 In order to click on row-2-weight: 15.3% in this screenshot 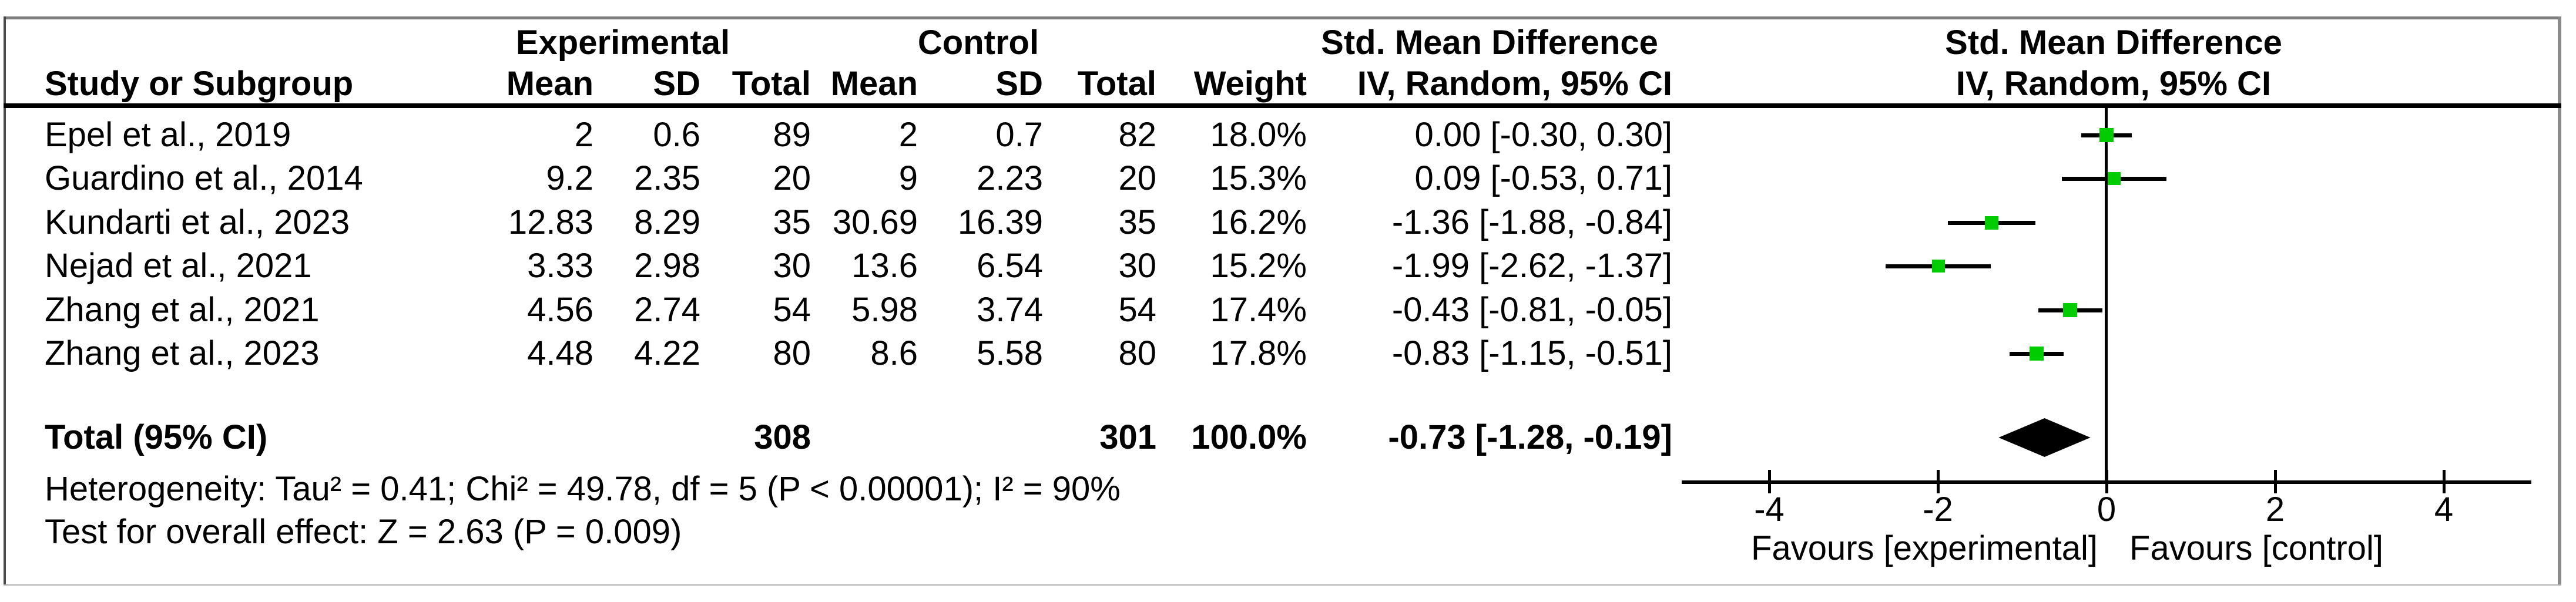, I will do `click(1259, 178)`.